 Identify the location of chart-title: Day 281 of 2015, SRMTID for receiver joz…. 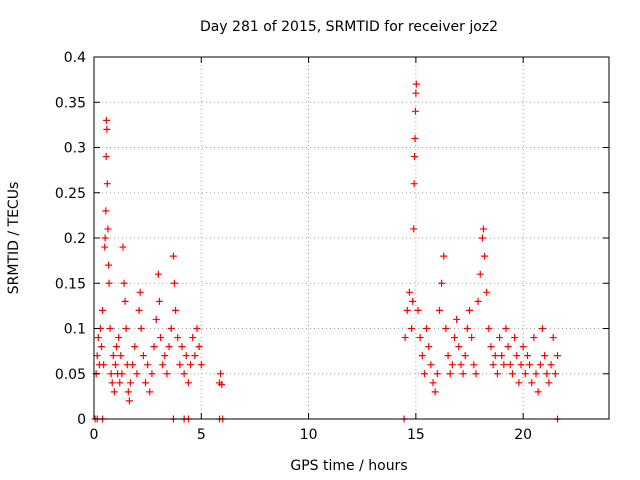
(349, 27).